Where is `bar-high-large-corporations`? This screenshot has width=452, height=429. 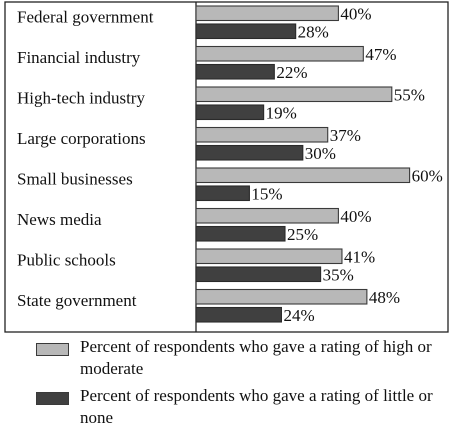
bar-high-large-corporations is located at coordinates (262, 134).